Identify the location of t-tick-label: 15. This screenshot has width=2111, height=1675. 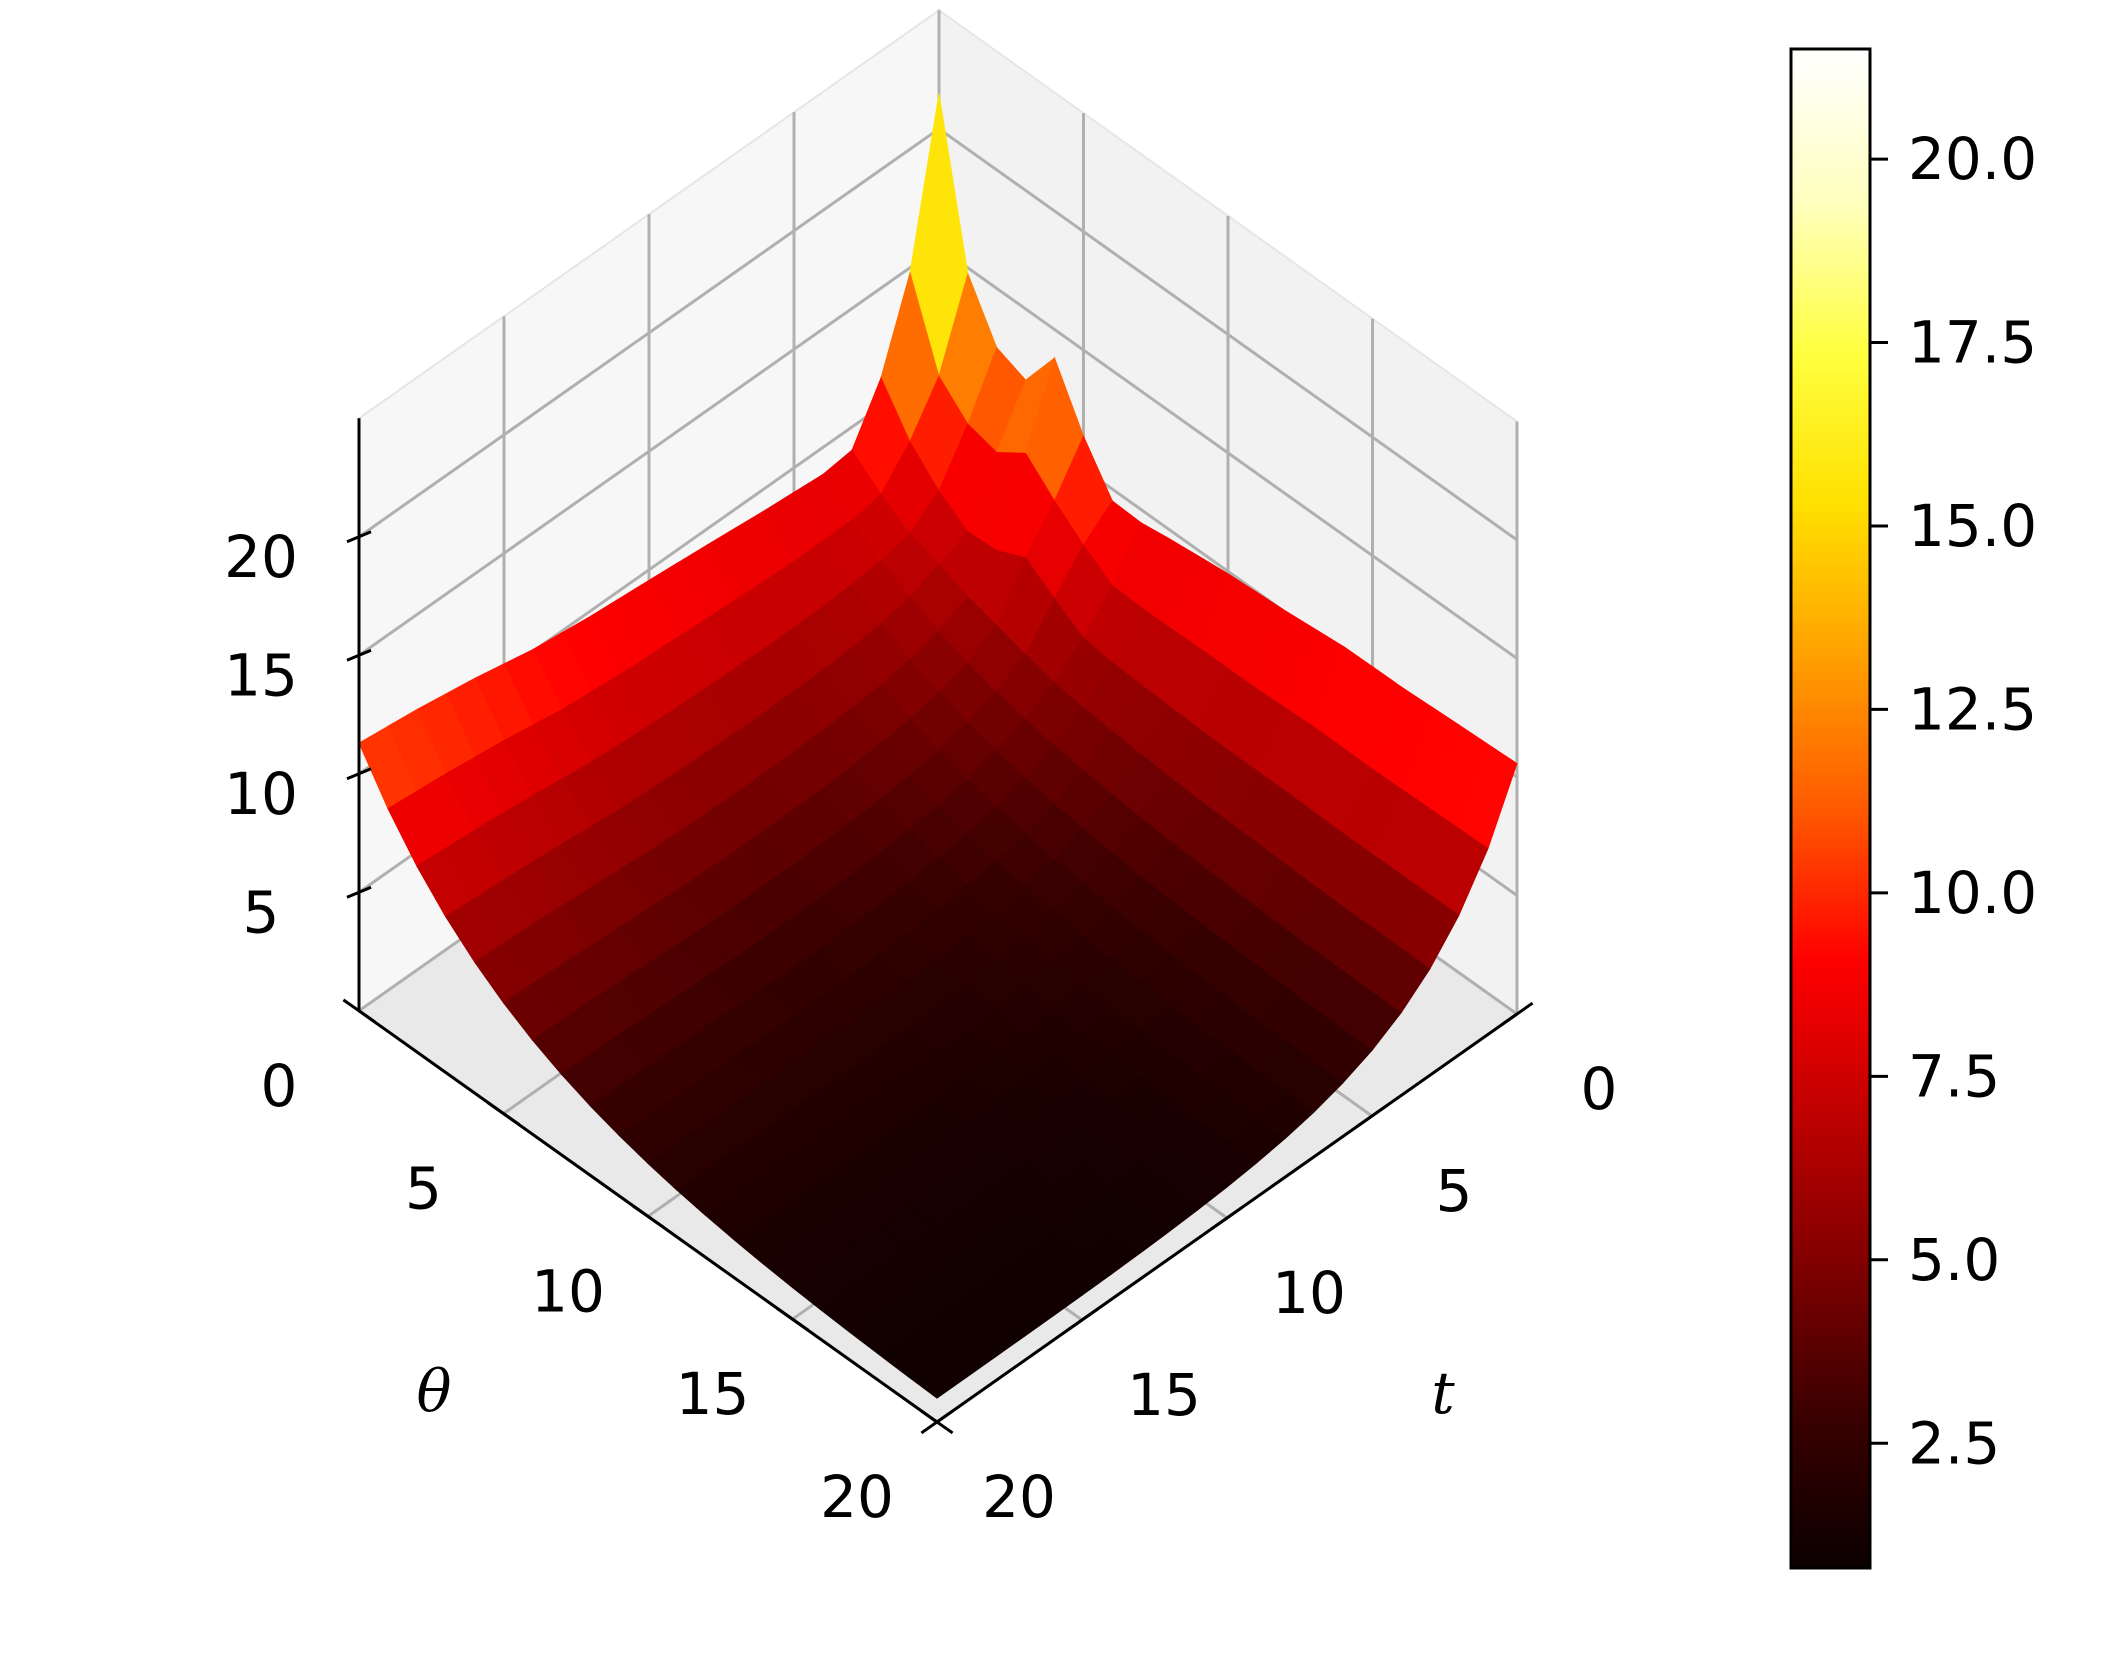
(1164, 1395).